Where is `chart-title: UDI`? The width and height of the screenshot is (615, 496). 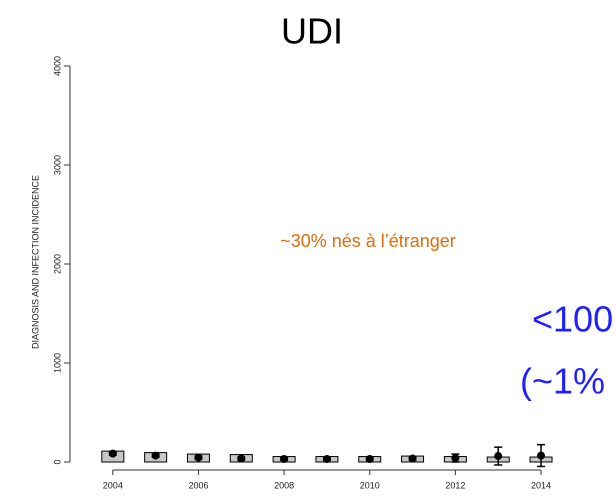
chart-title: UDI is located at coordinates (312, 31).